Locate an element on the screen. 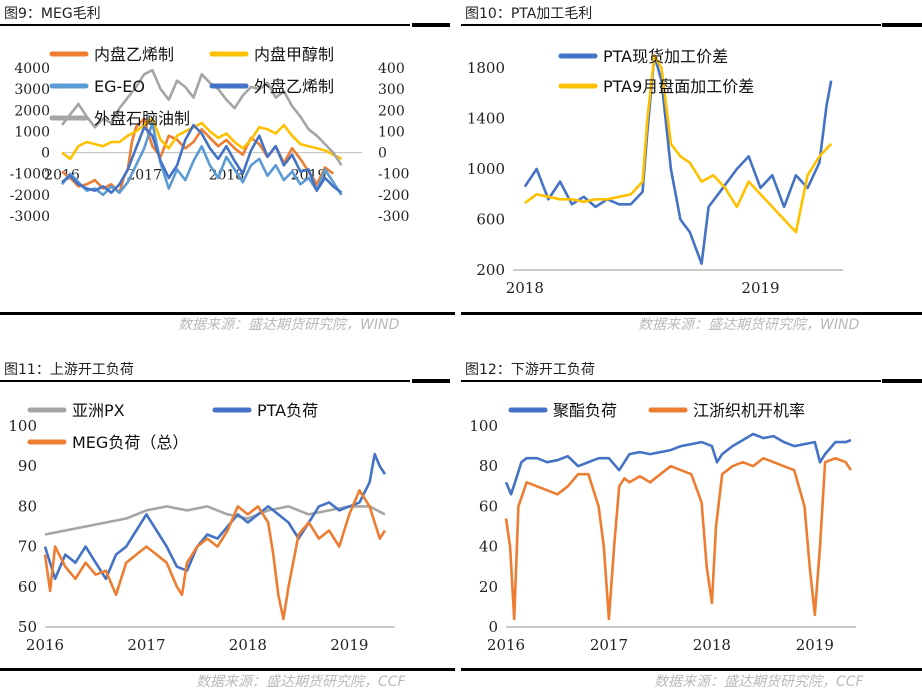 Image resolution: width=922 pixels, height=695 pixels. y-tick-label: 1800 is located at coordinates (486, 68).